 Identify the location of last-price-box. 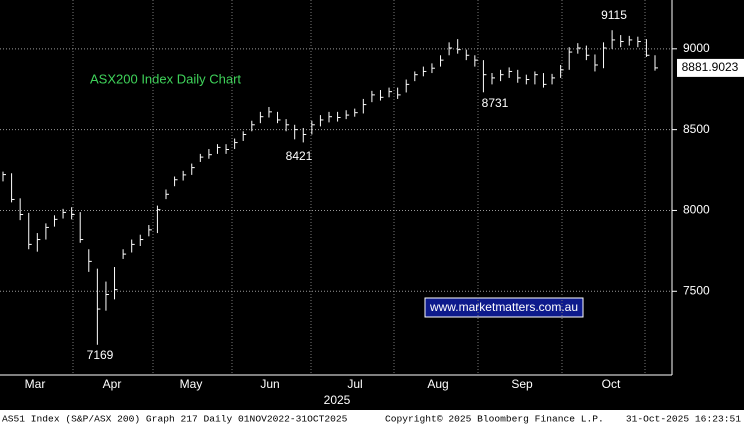
(710, 67).